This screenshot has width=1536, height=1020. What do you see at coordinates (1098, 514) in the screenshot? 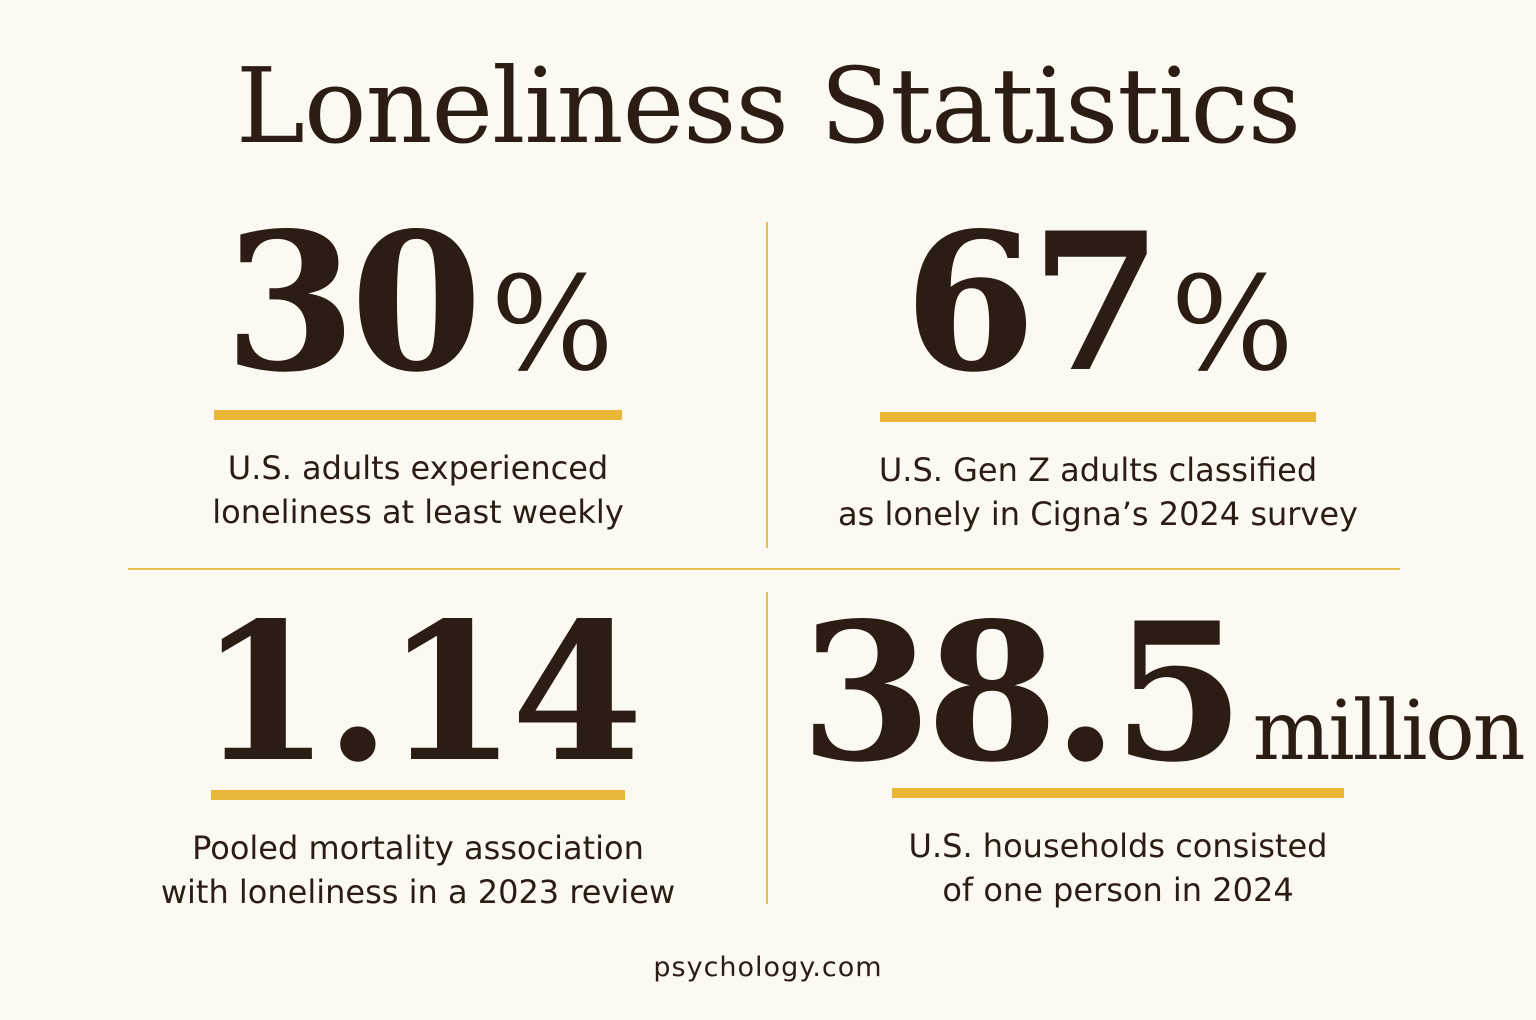
I see `stat-description-line: as lonely in Cigna’s 2024 survey` at bounding box center [1098, 514].